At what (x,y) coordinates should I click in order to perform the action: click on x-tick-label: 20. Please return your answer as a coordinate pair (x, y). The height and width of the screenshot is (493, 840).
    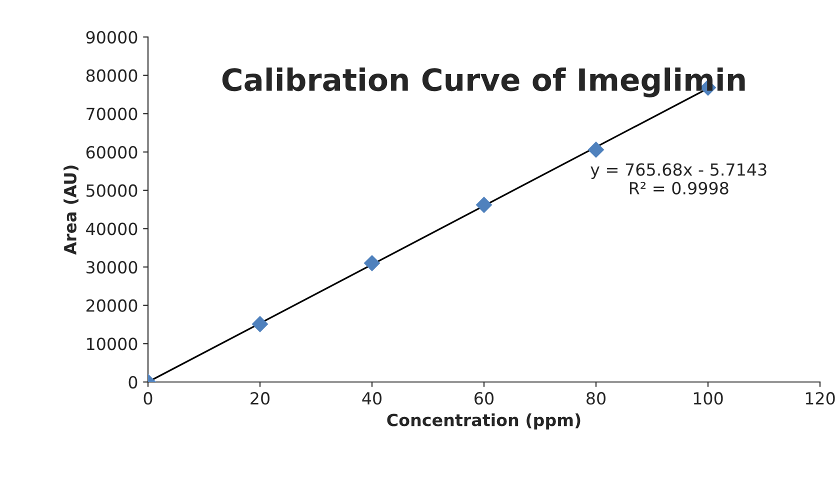
    Looking at the image, I should click on (260, 398).